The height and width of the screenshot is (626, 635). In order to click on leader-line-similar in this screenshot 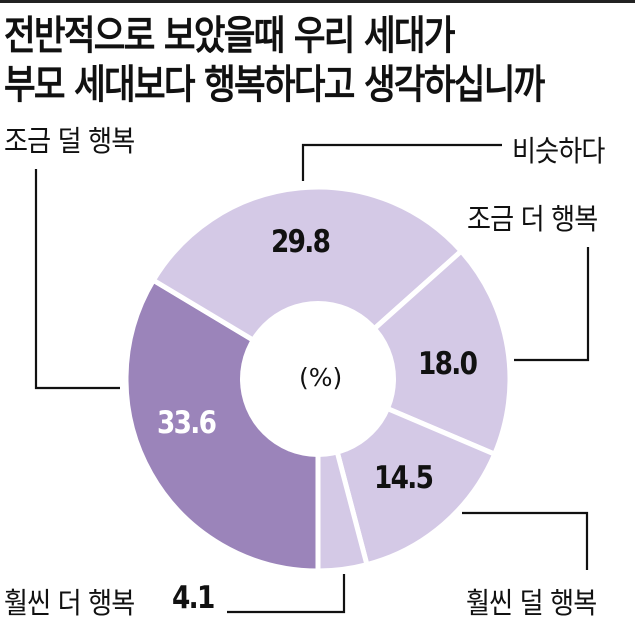, I will do `click(401, 162)`.